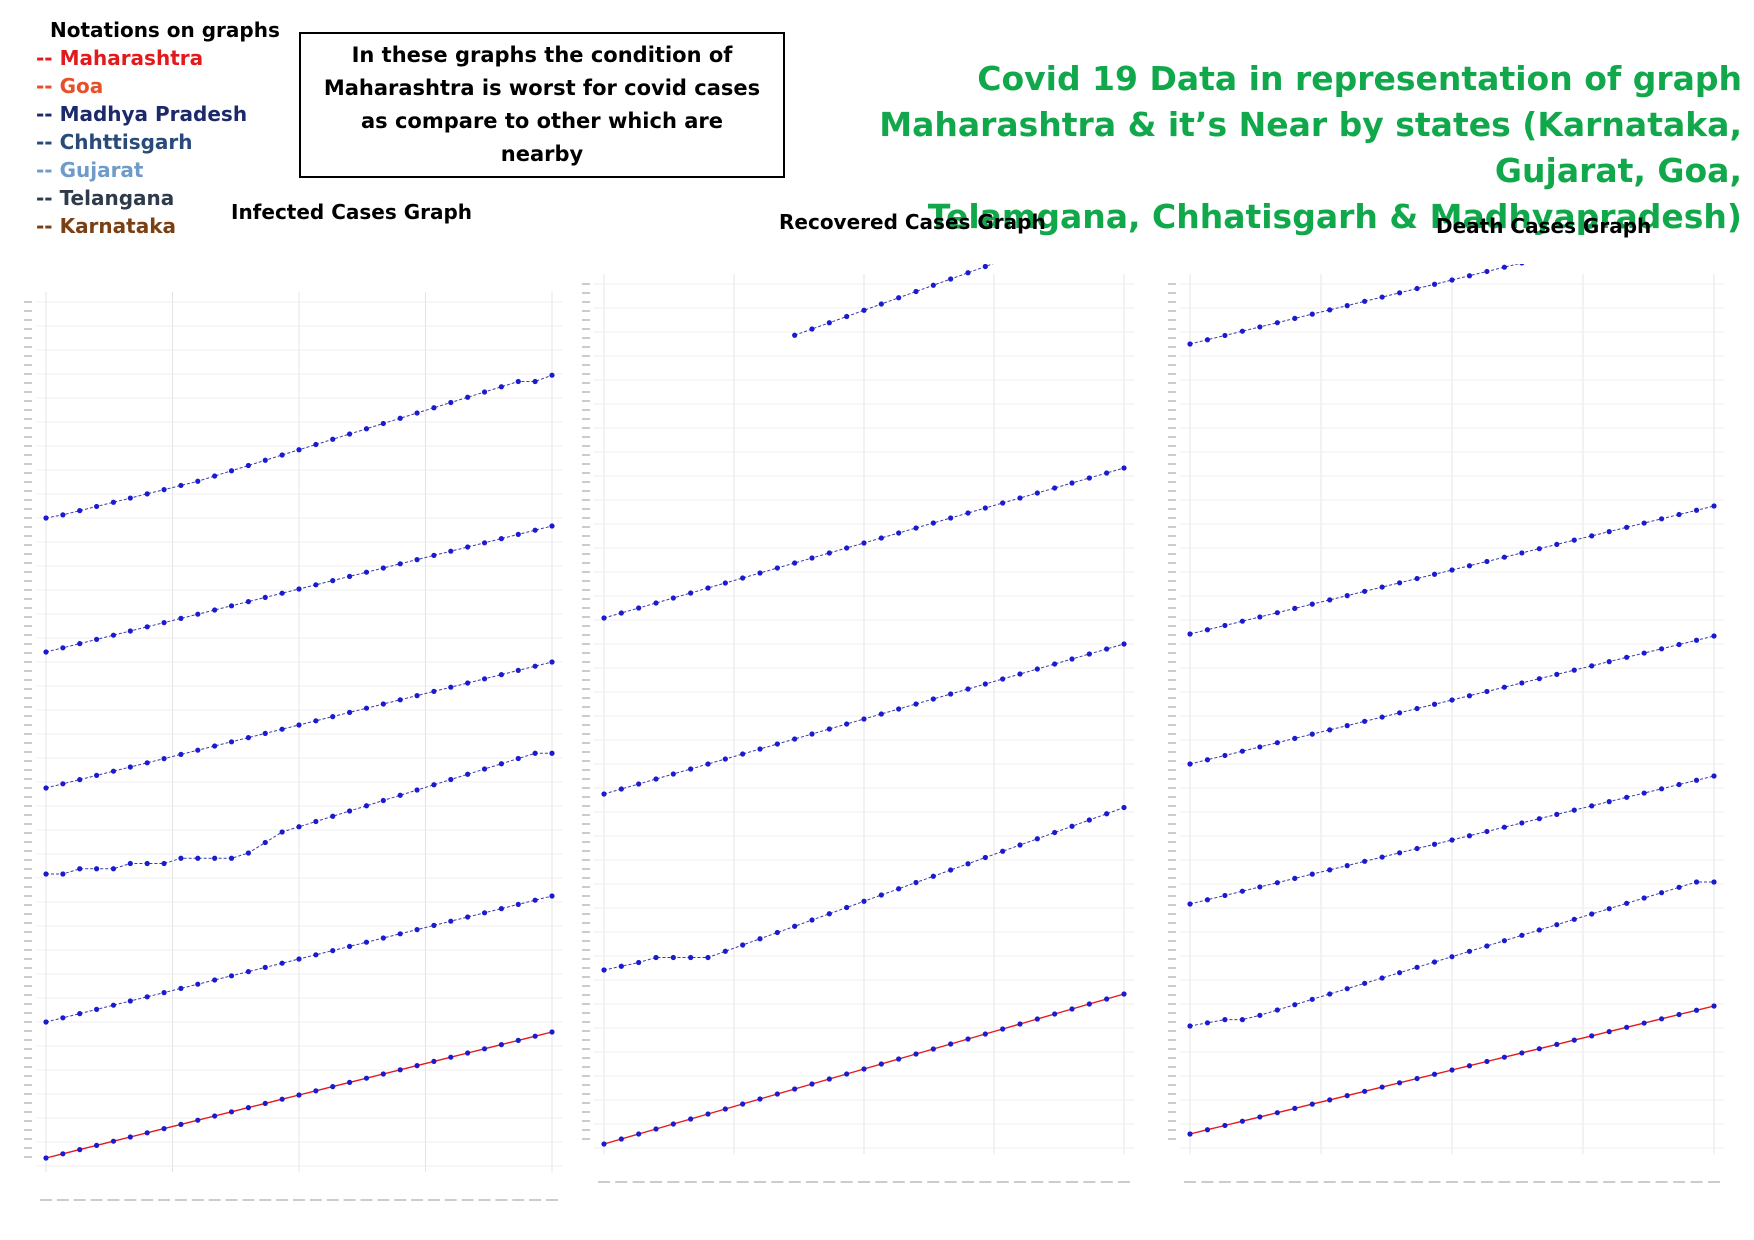 This screenshot has width=1754, height=1240. What do you see at coordinates (105, 198) in the screenshot?
I see `legend-item-telangana: -- Telangana` at bounding box center [105, 198].